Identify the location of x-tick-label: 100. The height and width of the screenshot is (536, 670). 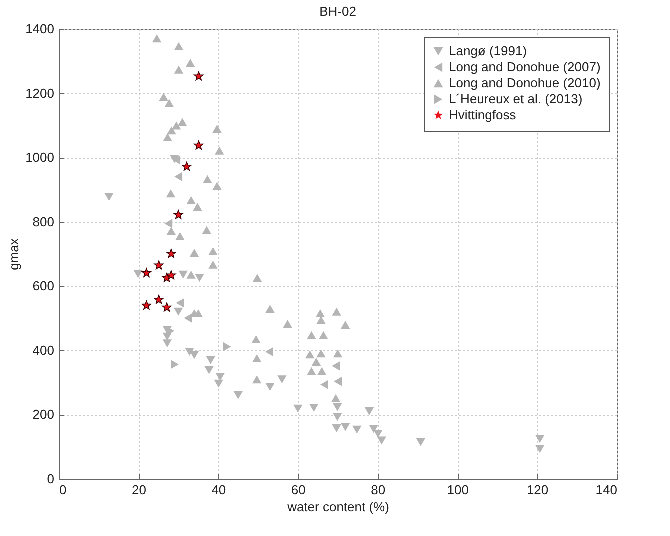
(458, 490).